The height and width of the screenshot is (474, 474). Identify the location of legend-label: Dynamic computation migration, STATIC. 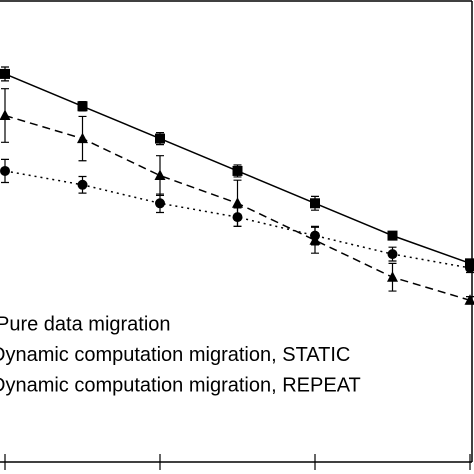
(175, 355).